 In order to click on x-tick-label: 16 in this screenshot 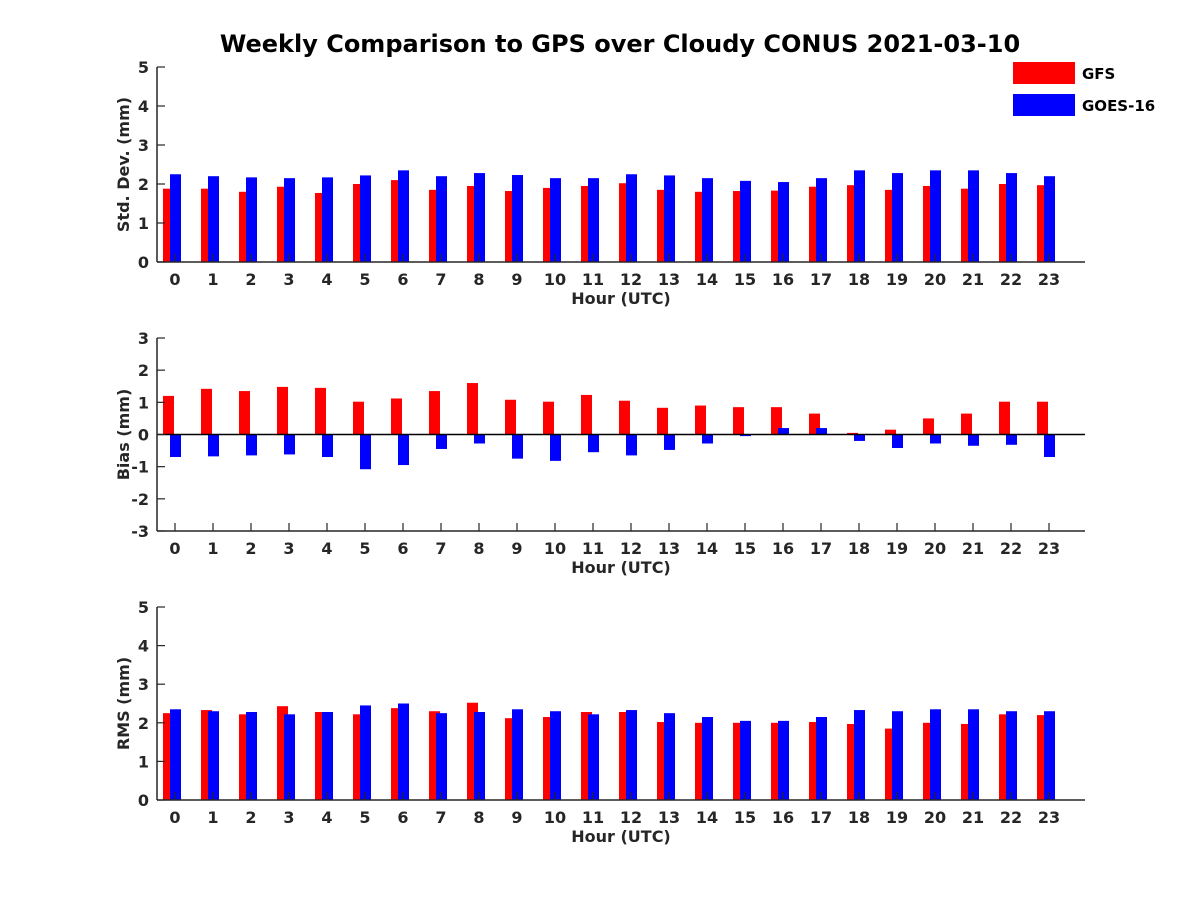, I will do `click(783, 279)`.